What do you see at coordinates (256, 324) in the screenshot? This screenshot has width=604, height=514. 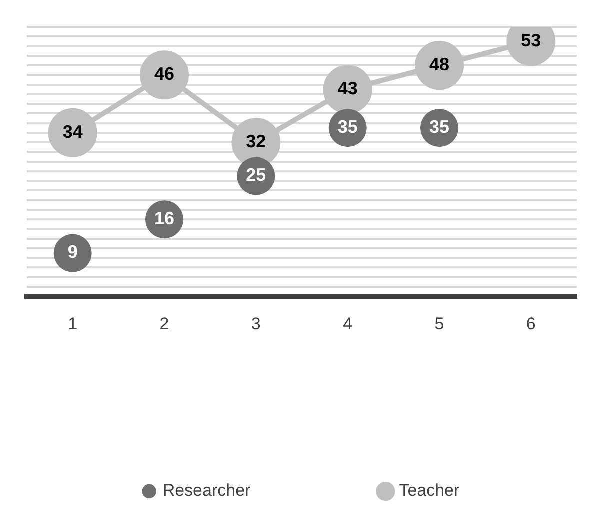 I see `x-tick-label: 3` at bounding box center [256, 324].